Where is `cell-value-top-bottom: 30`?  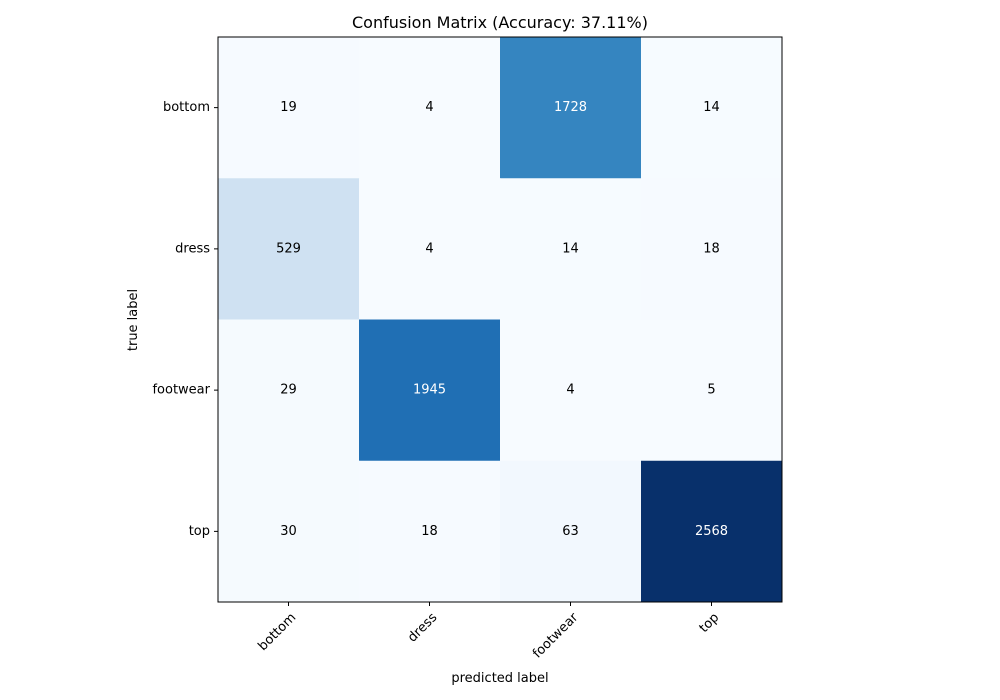 cell-value-top-bottom: 30 is located at coordinates (288, 531).